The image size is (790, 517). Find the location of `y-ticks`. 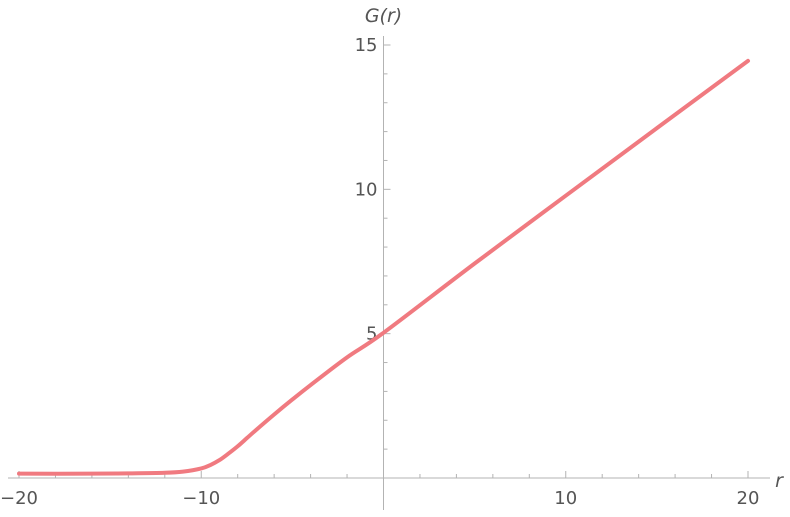

y-ticks is located at coordinates (387, 247).